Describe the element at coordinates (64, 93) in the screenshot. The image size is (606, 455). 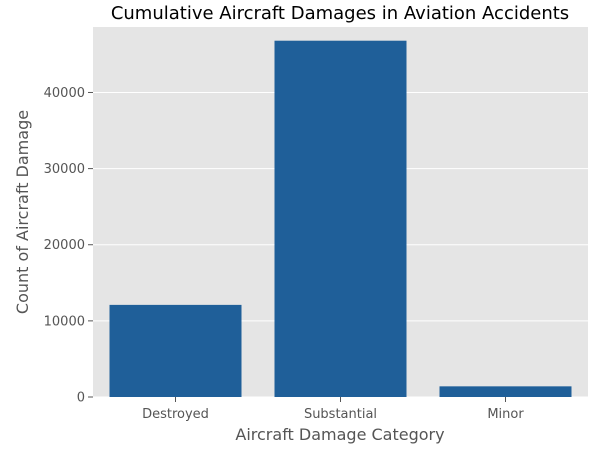
I see `y-tick-label: 40000` at that location.